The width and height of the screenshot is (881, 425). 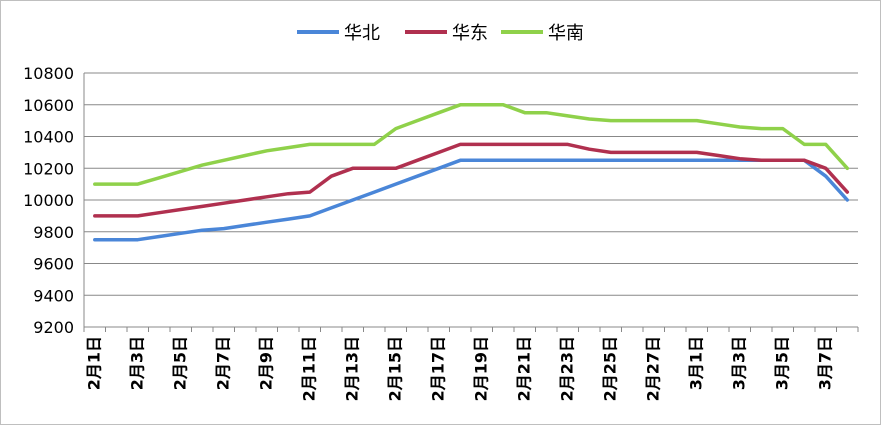 I want to click on y-tick-label: 9800, so click(x=53, y=232).